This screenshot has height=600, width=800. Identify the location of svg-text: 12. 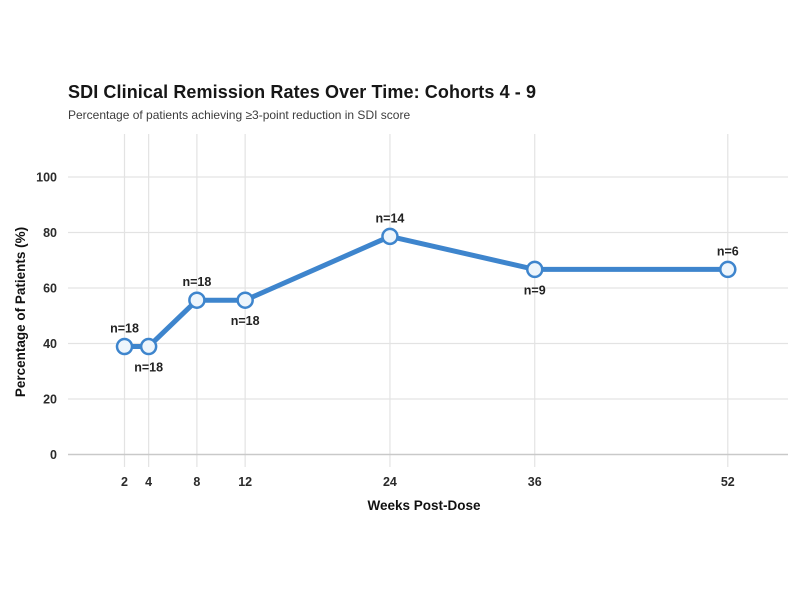
(245, 482).